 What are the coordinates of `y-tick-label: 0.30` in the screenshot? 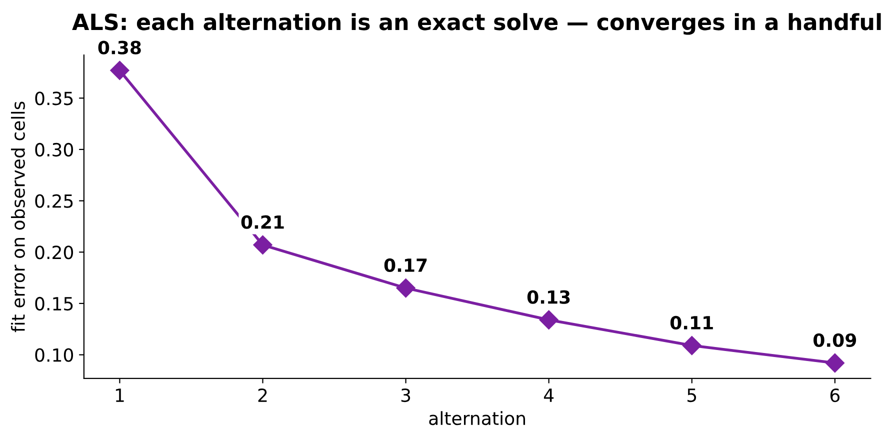 It's located at (54, 149).